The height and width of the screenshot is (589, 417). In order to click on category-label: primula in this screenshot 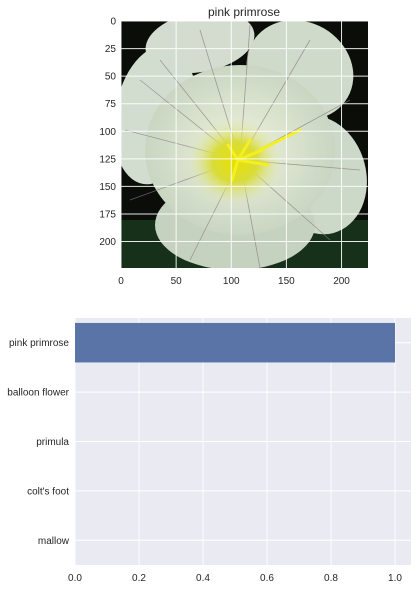, I will do `click(52, 442)`.